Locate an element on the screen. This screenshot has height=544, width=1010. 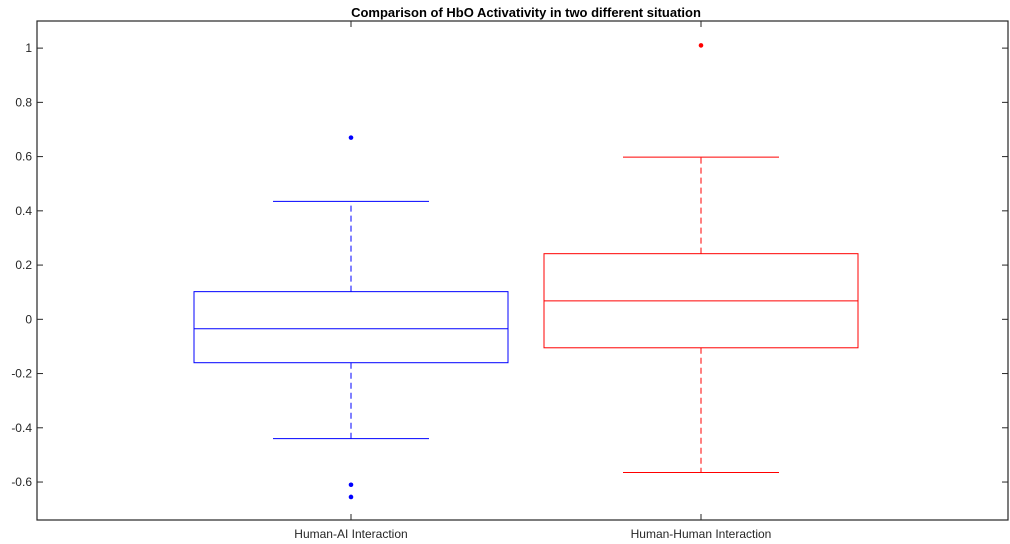
iqr-box is located at coordinates (351, 327).